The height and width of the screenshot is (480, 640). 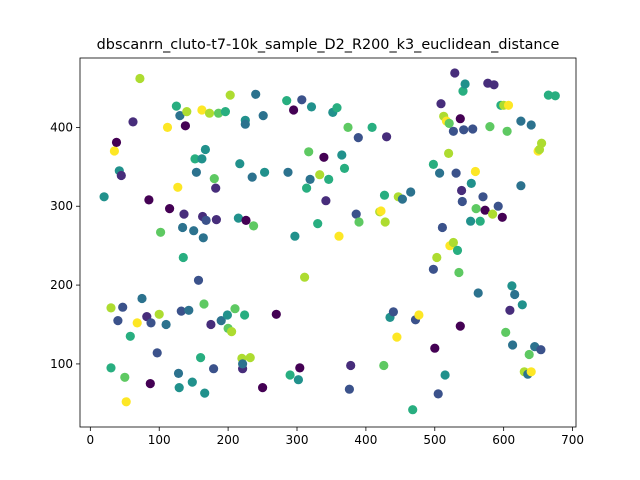 I want to click on x-tick-label: 600, so click(x=503, y=440).